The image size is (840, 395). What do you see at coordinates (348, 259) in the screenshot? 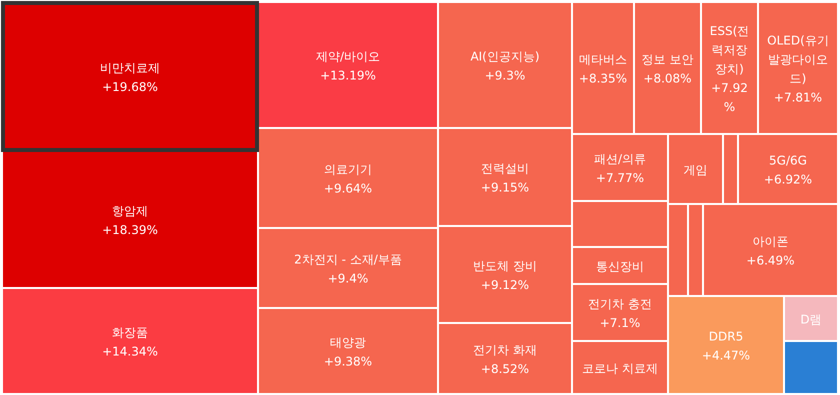
I see `category-label: 2차전지 - 소재/부품` at bounding box center [348, 259].